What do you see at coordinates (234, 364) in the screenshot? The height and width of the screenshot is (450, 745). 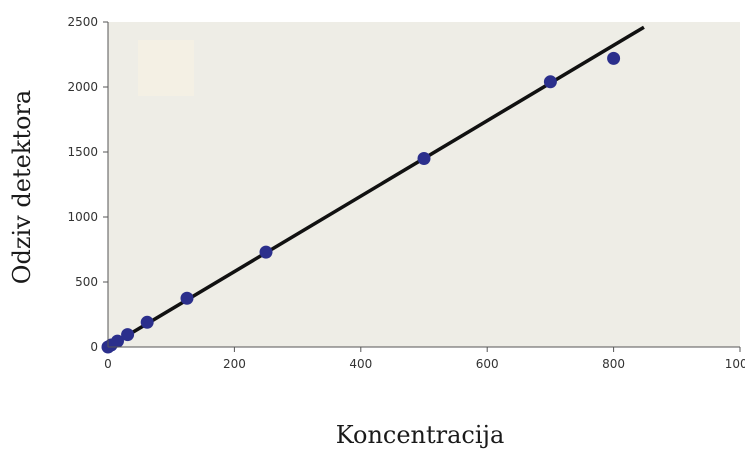 I see `x-tick-label: 200` at bounding box center [234, 364].